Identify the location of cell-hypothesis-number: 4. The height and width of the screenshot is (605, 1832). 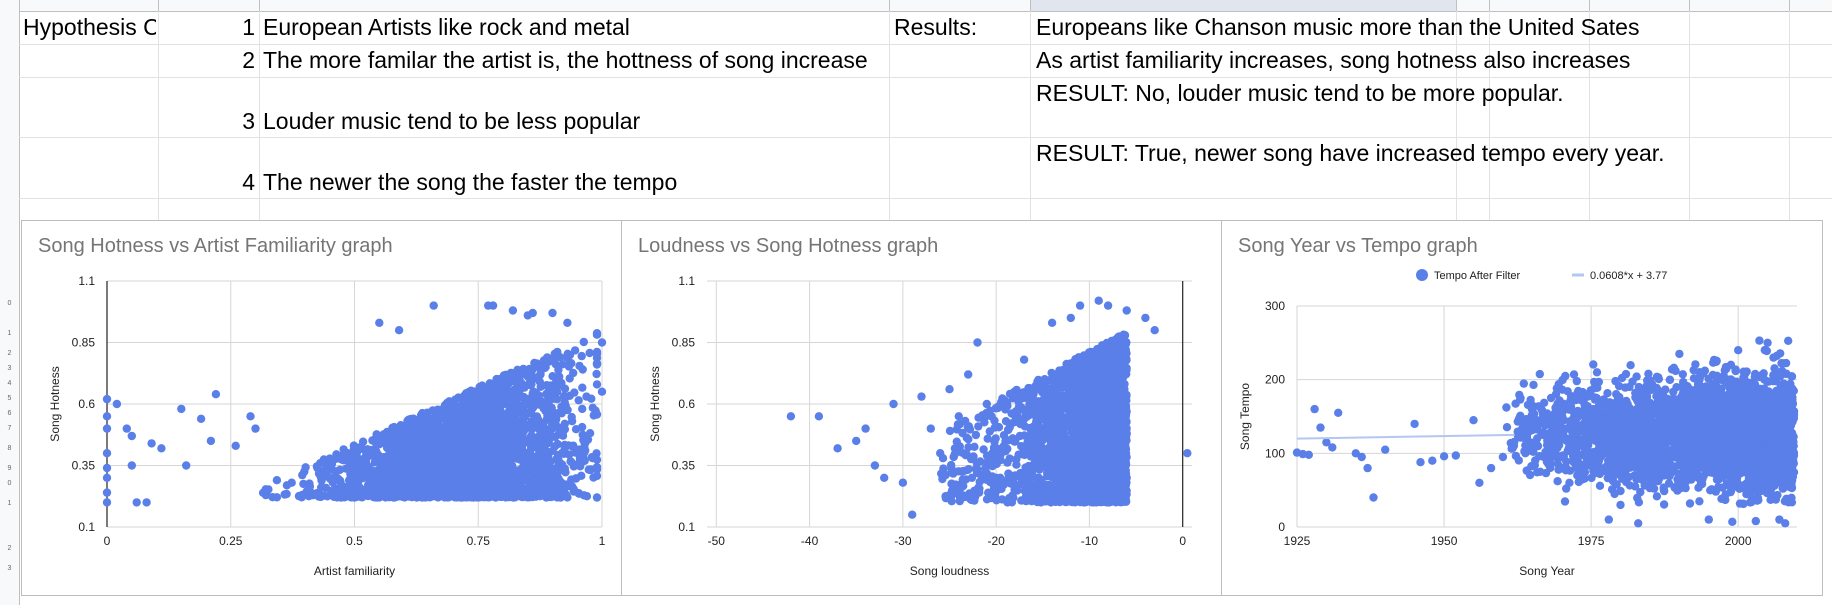
(248, 182).